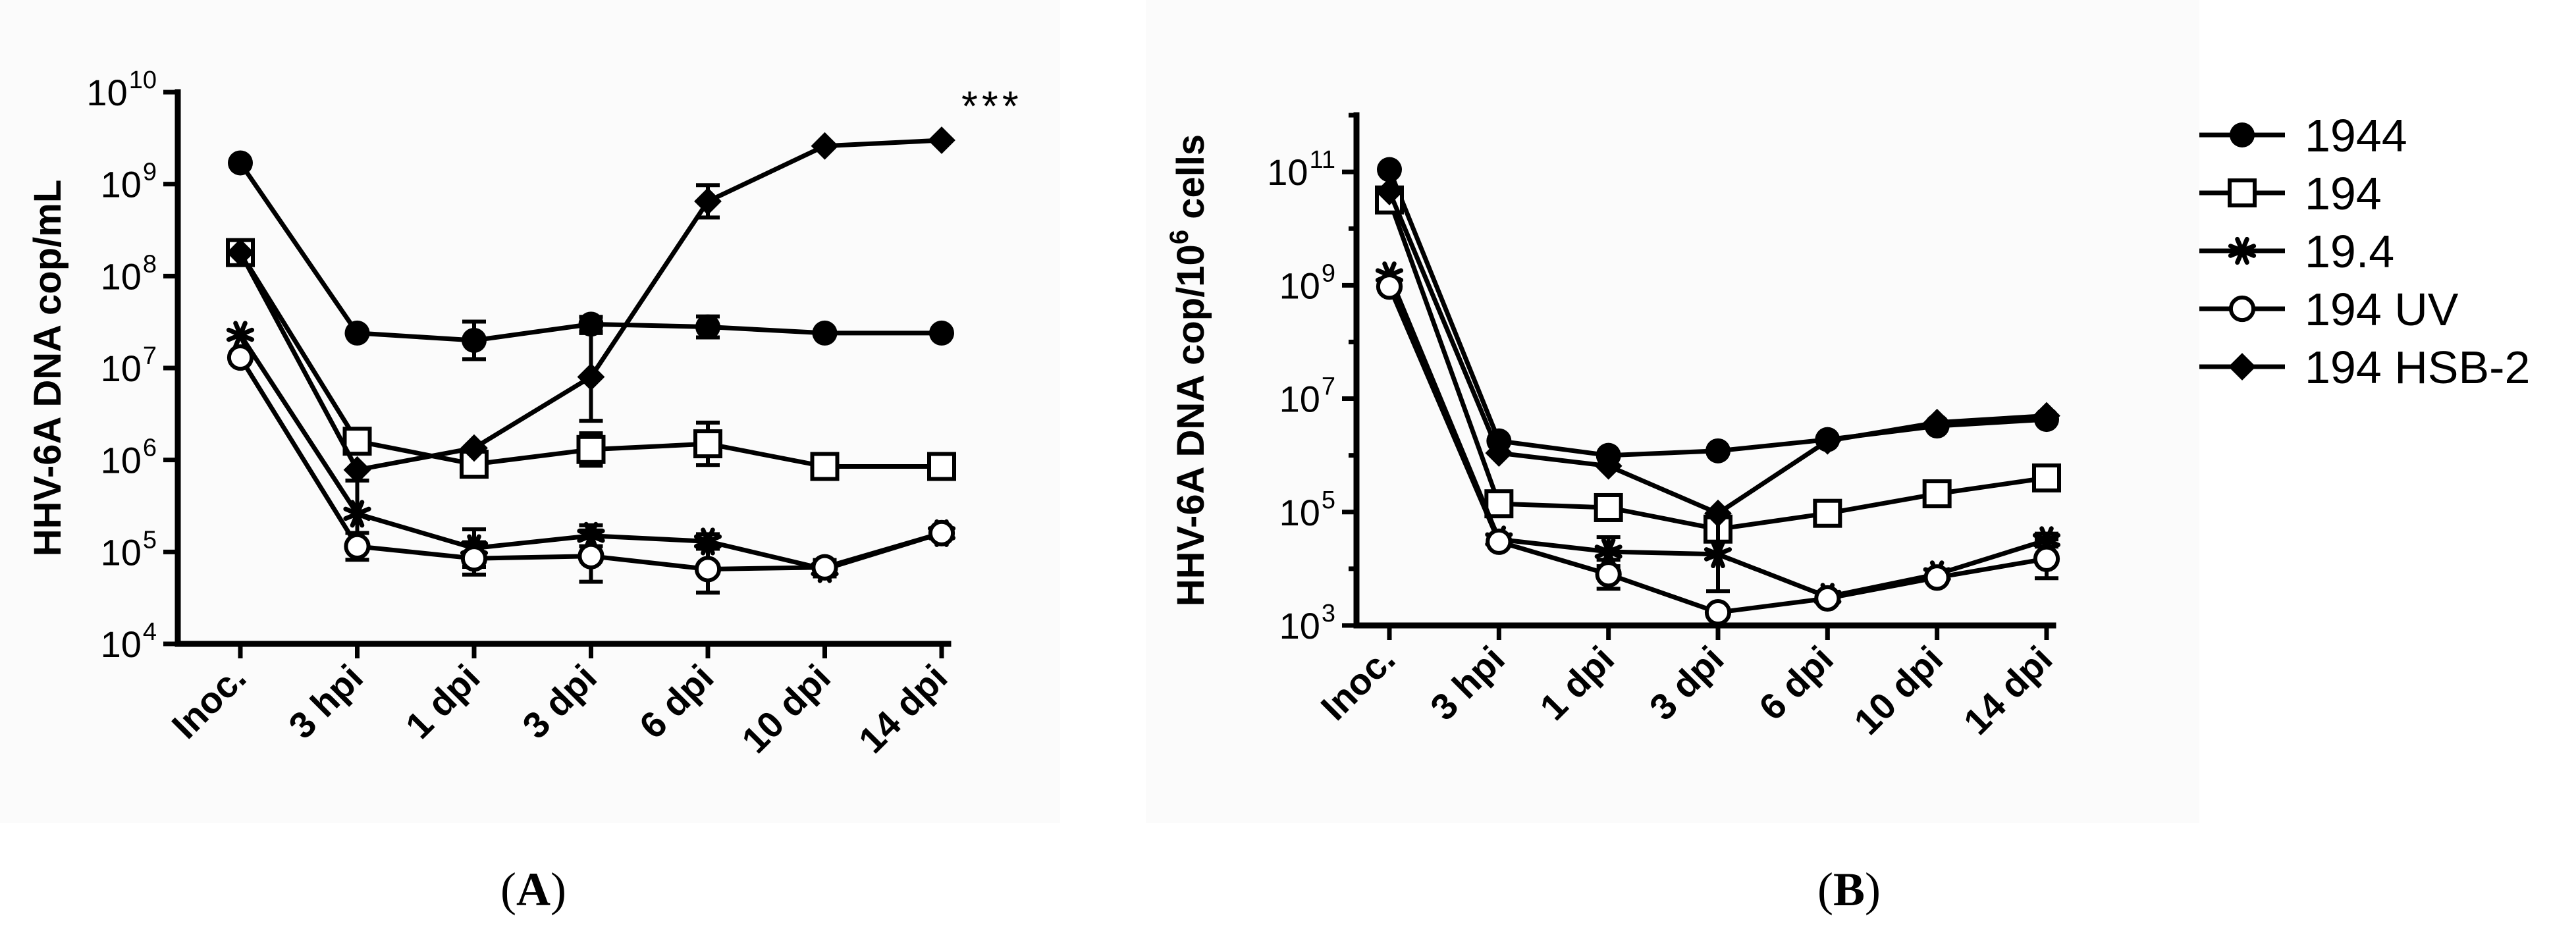  I want to click on legend: 1944 194 19.4 194 UV 194 HSB-2, so click(2364, 251).